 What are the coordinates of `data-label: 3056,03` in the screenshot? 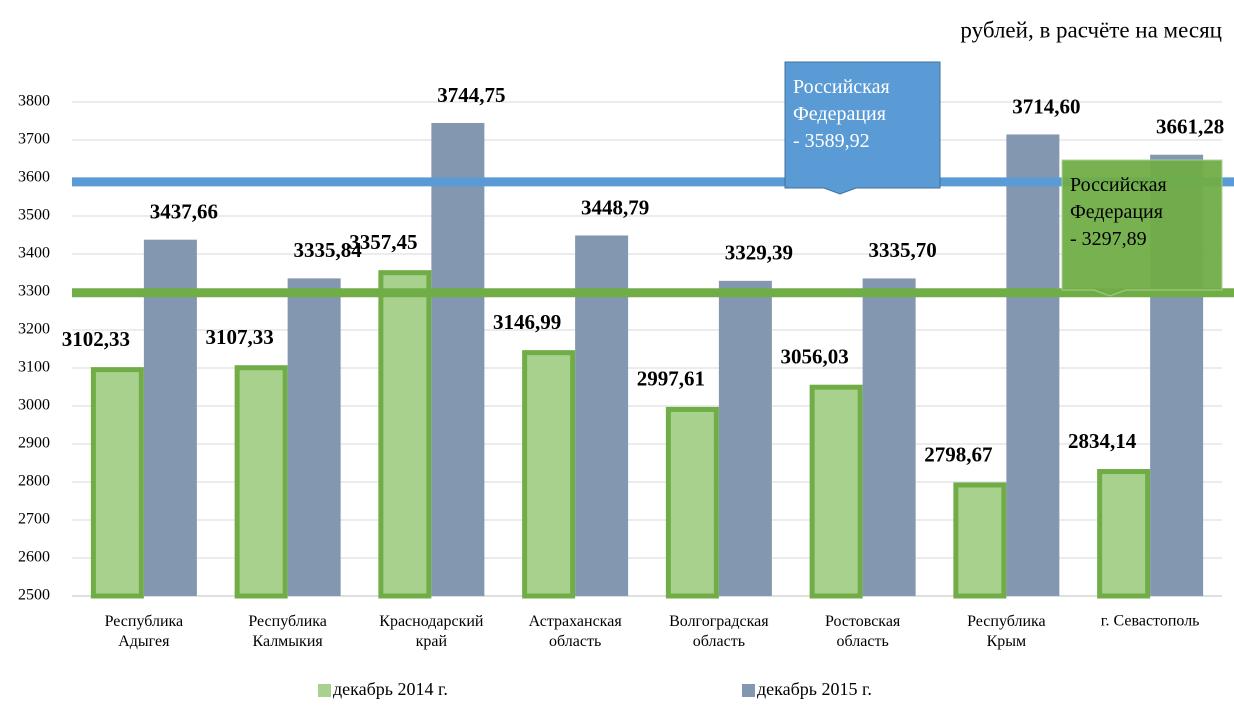 It's located at (815, 357).